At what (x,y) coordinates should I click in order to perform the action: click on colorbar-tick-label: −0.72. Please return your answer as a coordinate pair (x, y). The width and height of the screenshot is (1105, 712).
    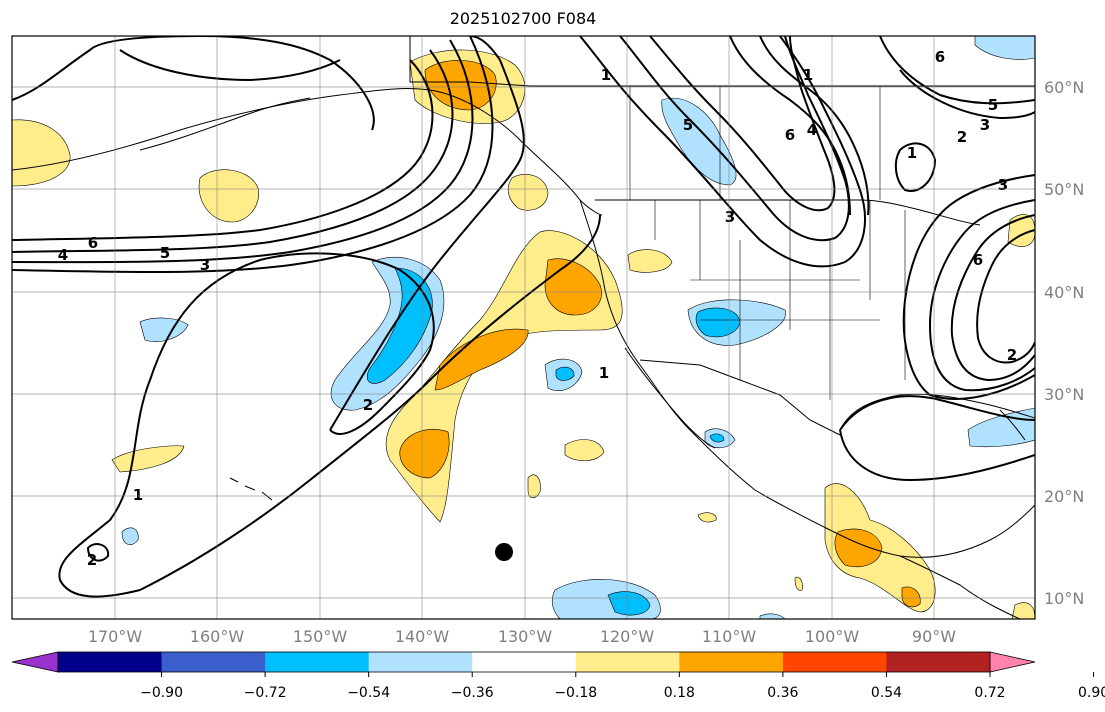
    Looking at the image, I should click on (265, 693).